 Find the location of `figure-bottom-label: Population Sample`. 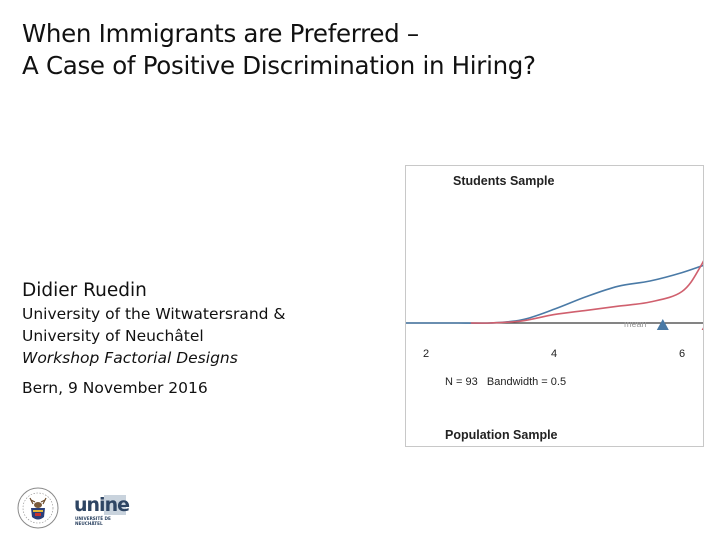

figure-bottom-label: Population Sample is located at coordinates (501, 435).